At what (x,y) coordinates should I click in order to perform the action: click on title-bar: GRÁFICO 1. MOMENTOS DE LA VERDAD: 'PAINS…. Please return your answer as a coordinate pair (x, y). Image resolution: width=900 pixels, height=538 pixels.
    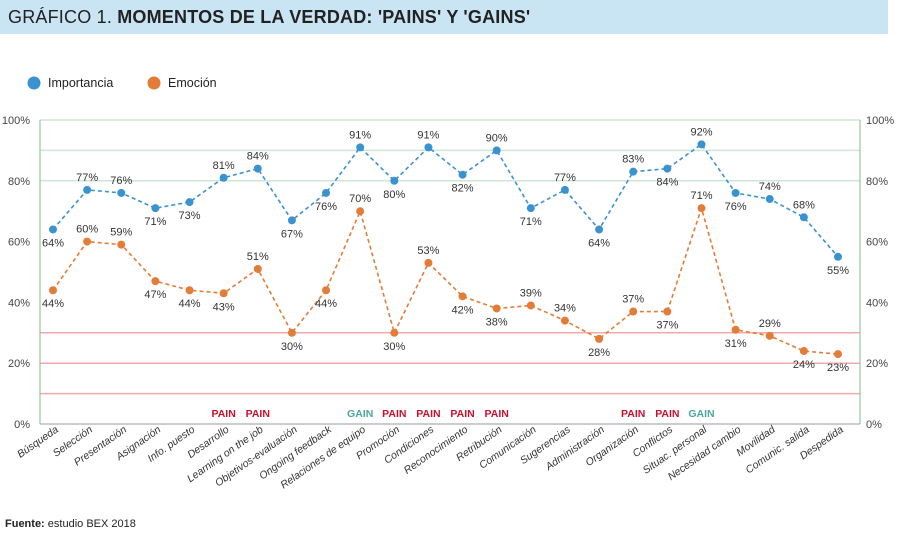
    Looking at the image, I should click on (444, 17).